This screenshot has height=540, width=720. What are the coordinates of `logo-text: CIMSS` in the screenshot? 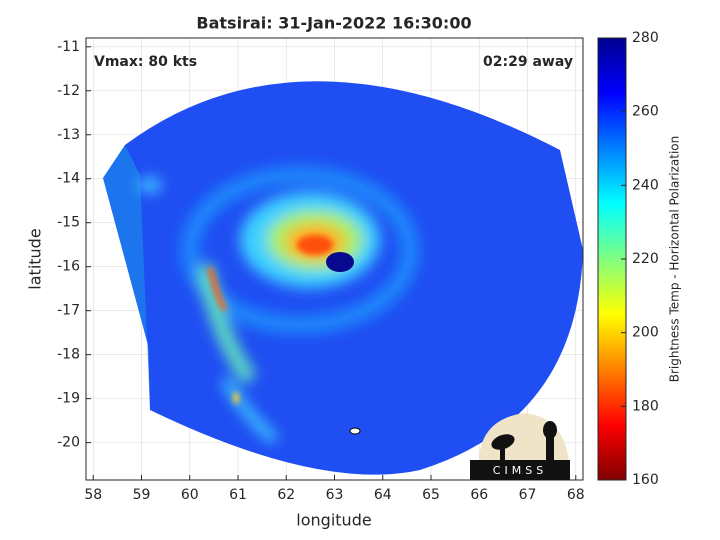 It's located at (520, 470).